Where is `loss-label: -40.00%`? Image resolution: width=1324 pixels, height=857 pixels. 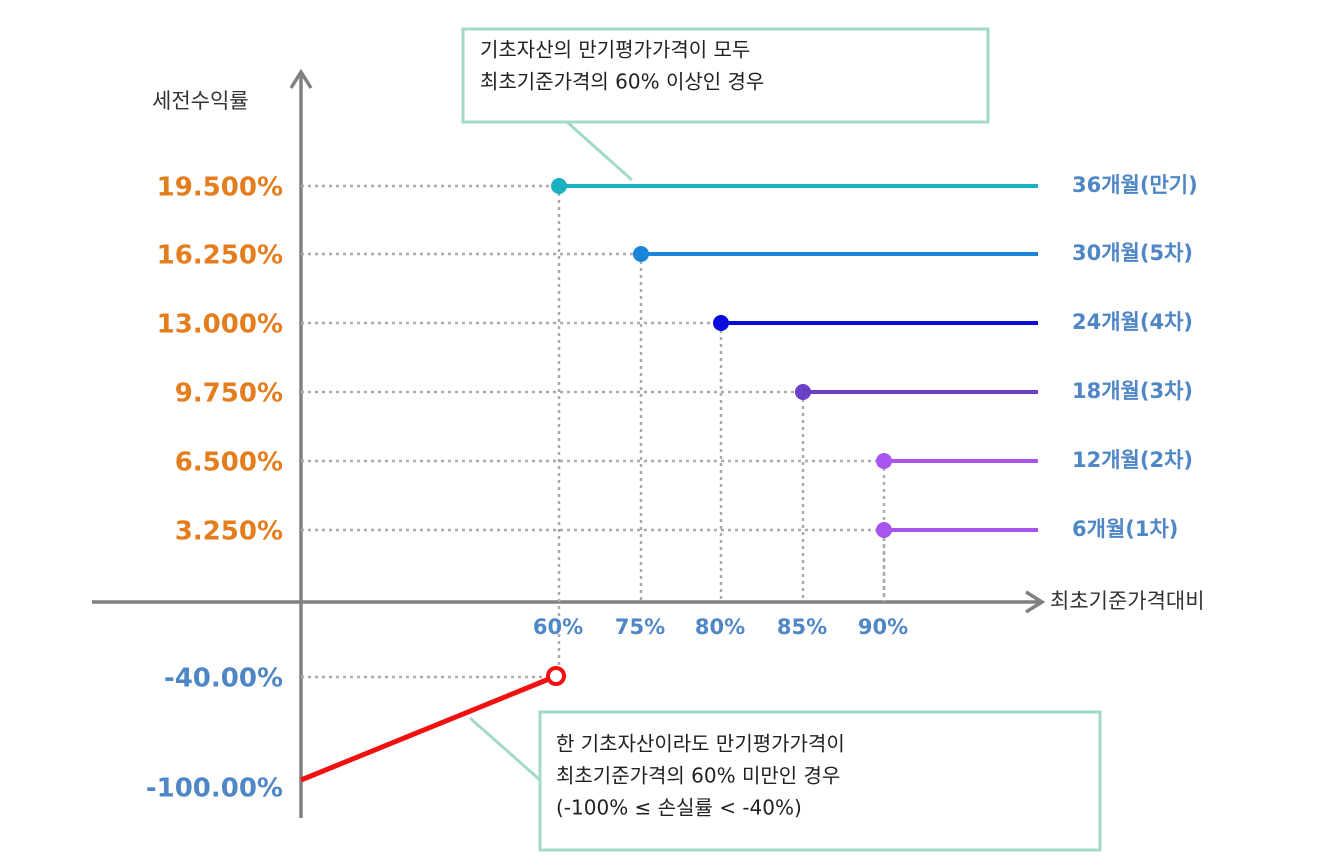
loss-label: -40.00% is located at coordinates (223, 679).